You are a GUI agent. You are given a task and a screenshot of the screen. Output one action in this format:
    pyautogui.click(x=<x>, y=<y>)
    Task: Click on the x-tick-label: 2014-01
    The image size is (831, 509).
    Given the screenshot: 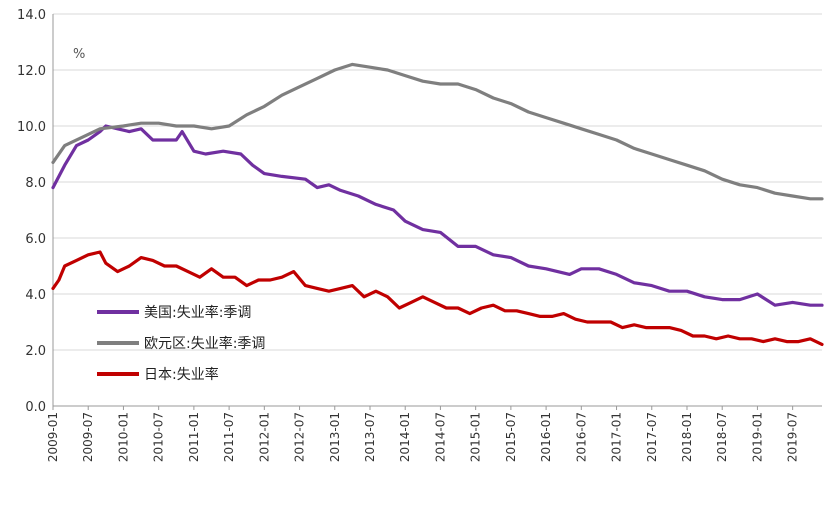 What is the action you would take?
    pyautogui.click(x=405, y=437)
    